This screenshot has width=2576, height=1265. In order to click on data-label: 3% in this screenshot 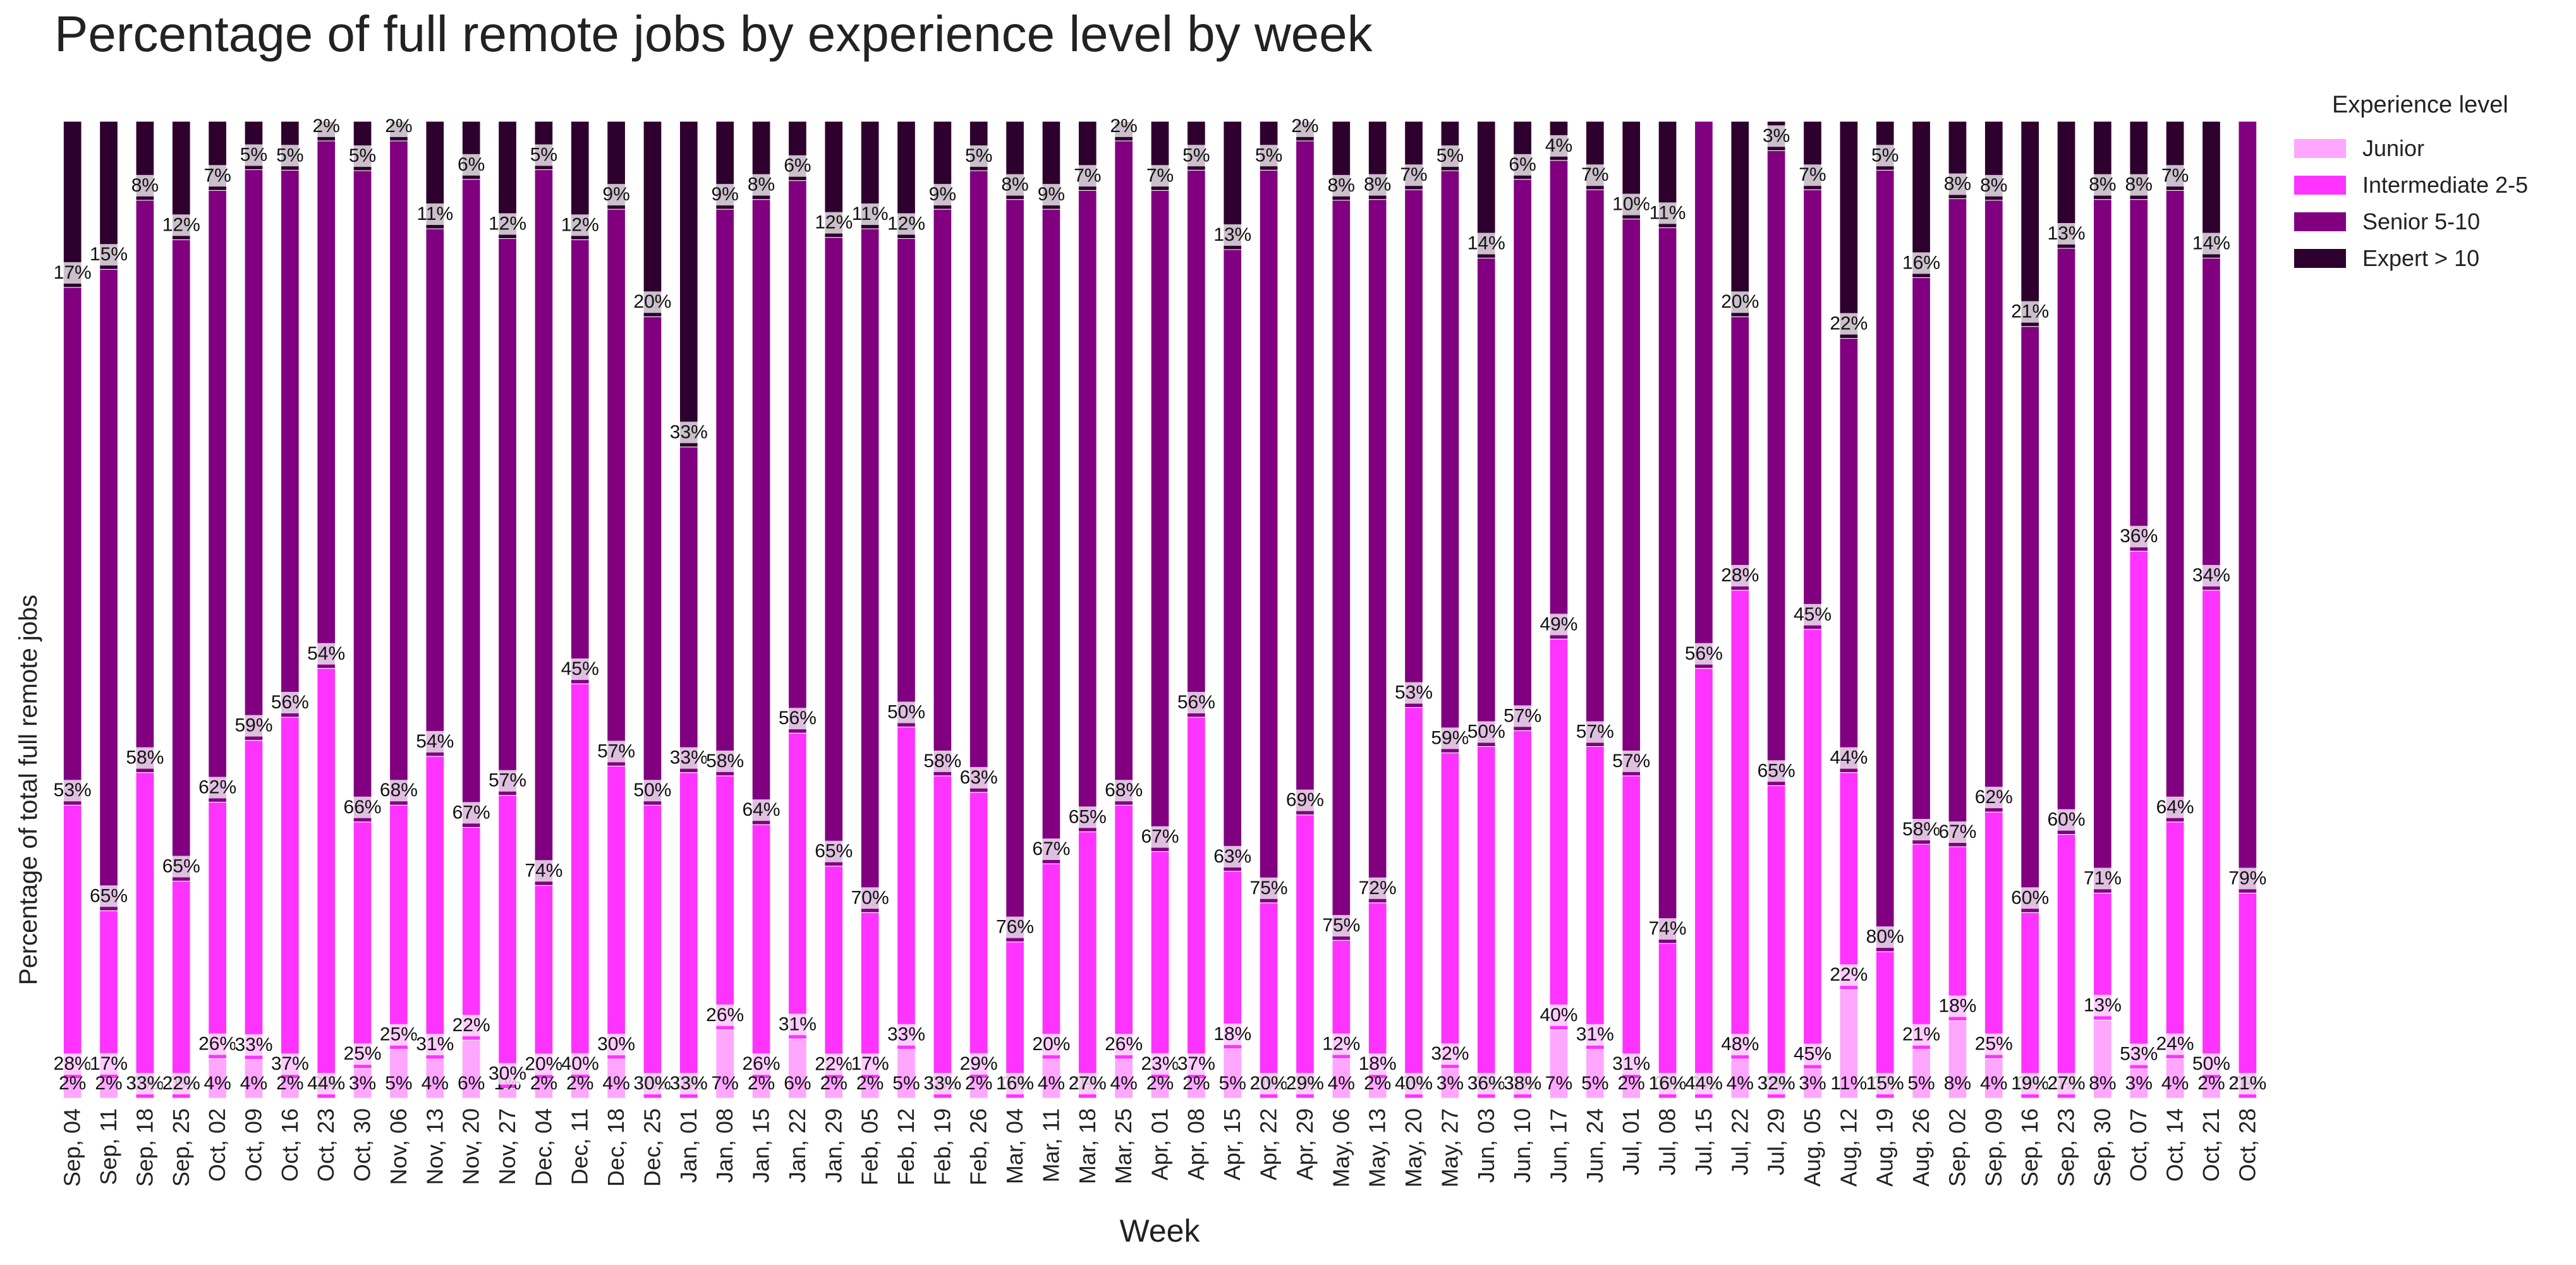, I will do `click(2139, 1083)`.